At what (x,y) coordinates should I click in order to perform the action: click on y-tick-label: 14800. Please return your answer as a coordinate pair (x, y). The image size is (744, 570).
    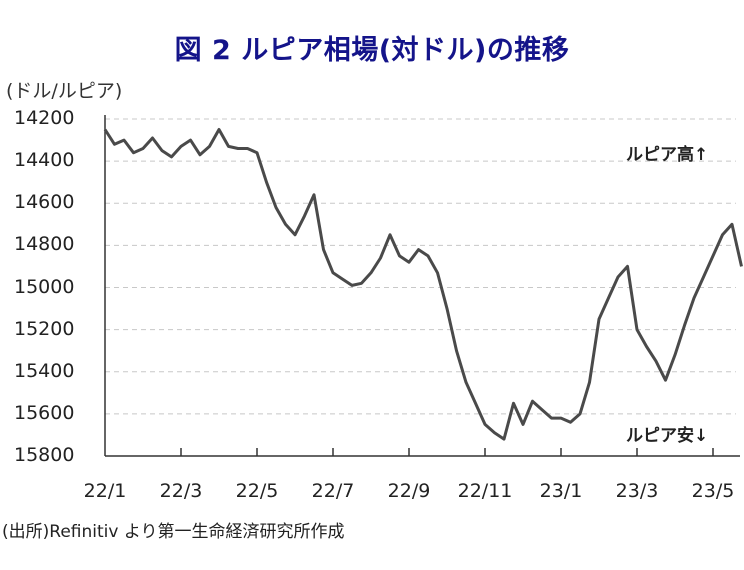
    Looking at the image, I should click on (44, 244).